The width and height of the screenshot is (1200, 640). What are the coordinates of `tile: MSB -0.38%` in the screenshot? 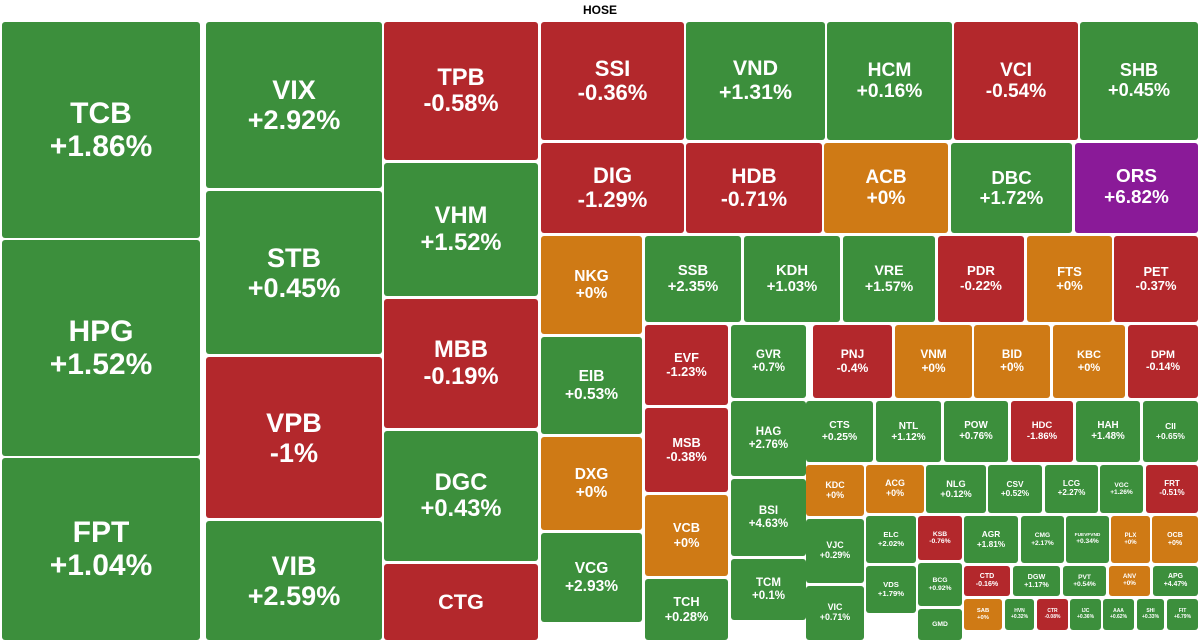 It's located at (686, 450).